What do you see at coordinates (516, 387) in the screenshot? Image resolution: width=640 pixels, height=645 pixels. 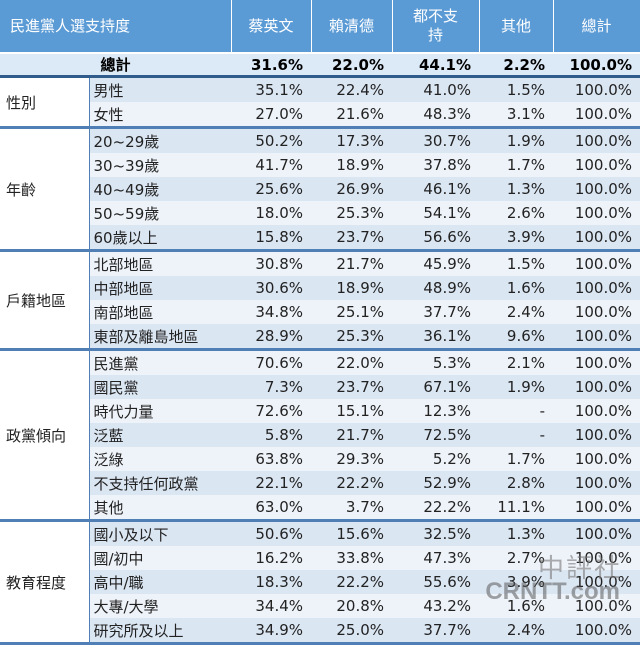 I see `value-cell: 1.9%` at bounding box center [516, 387].